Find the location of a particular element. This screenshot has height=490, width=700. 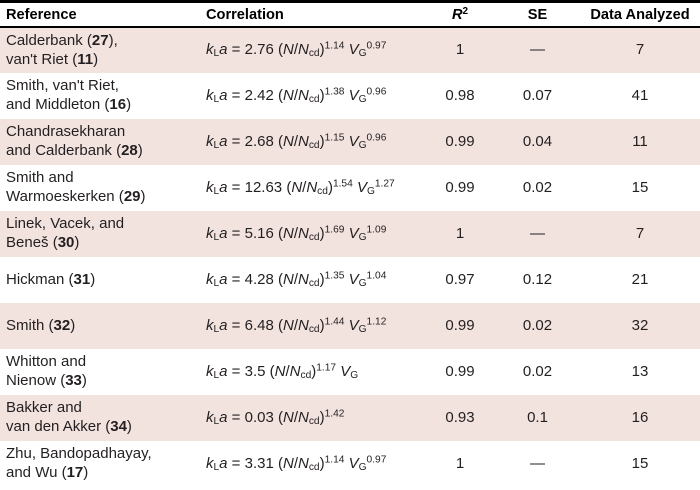

correlation-cell: kLa = 5.16 (N/Ncd)1.69 VG1.09 is located at coordinates (296, 233).